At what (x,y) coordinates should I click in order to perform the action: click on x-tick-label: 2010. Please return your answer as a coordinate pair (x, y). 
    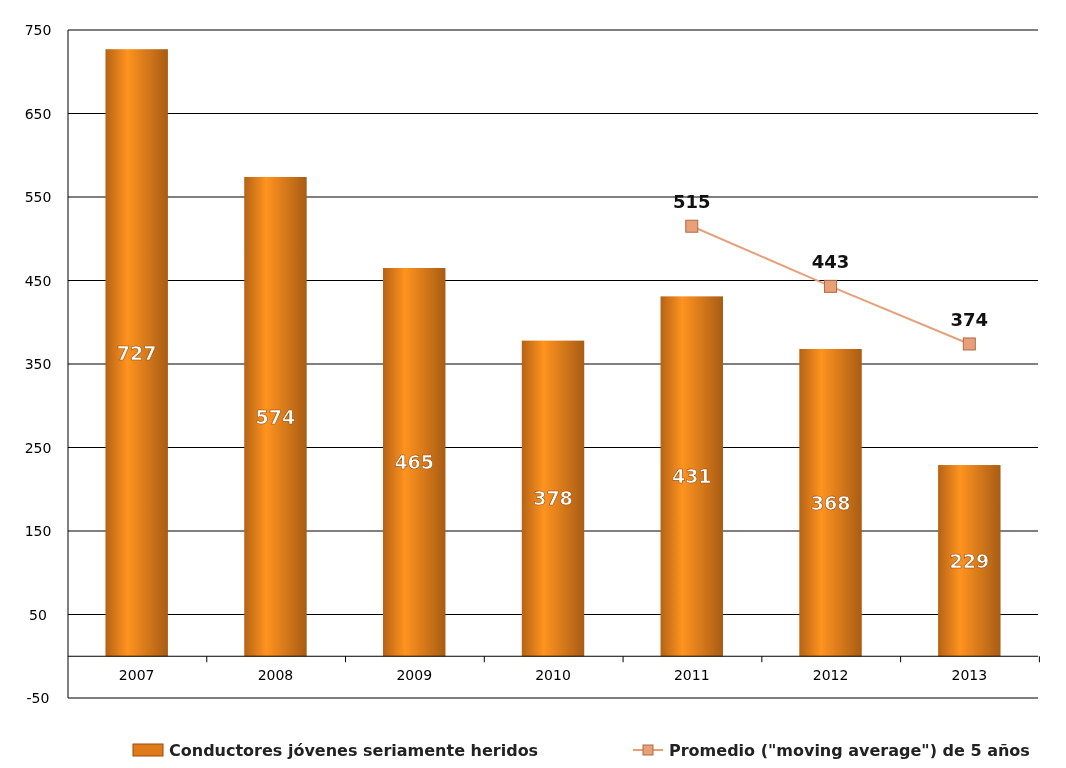
    Looking at the image, I should click on (553, 675).